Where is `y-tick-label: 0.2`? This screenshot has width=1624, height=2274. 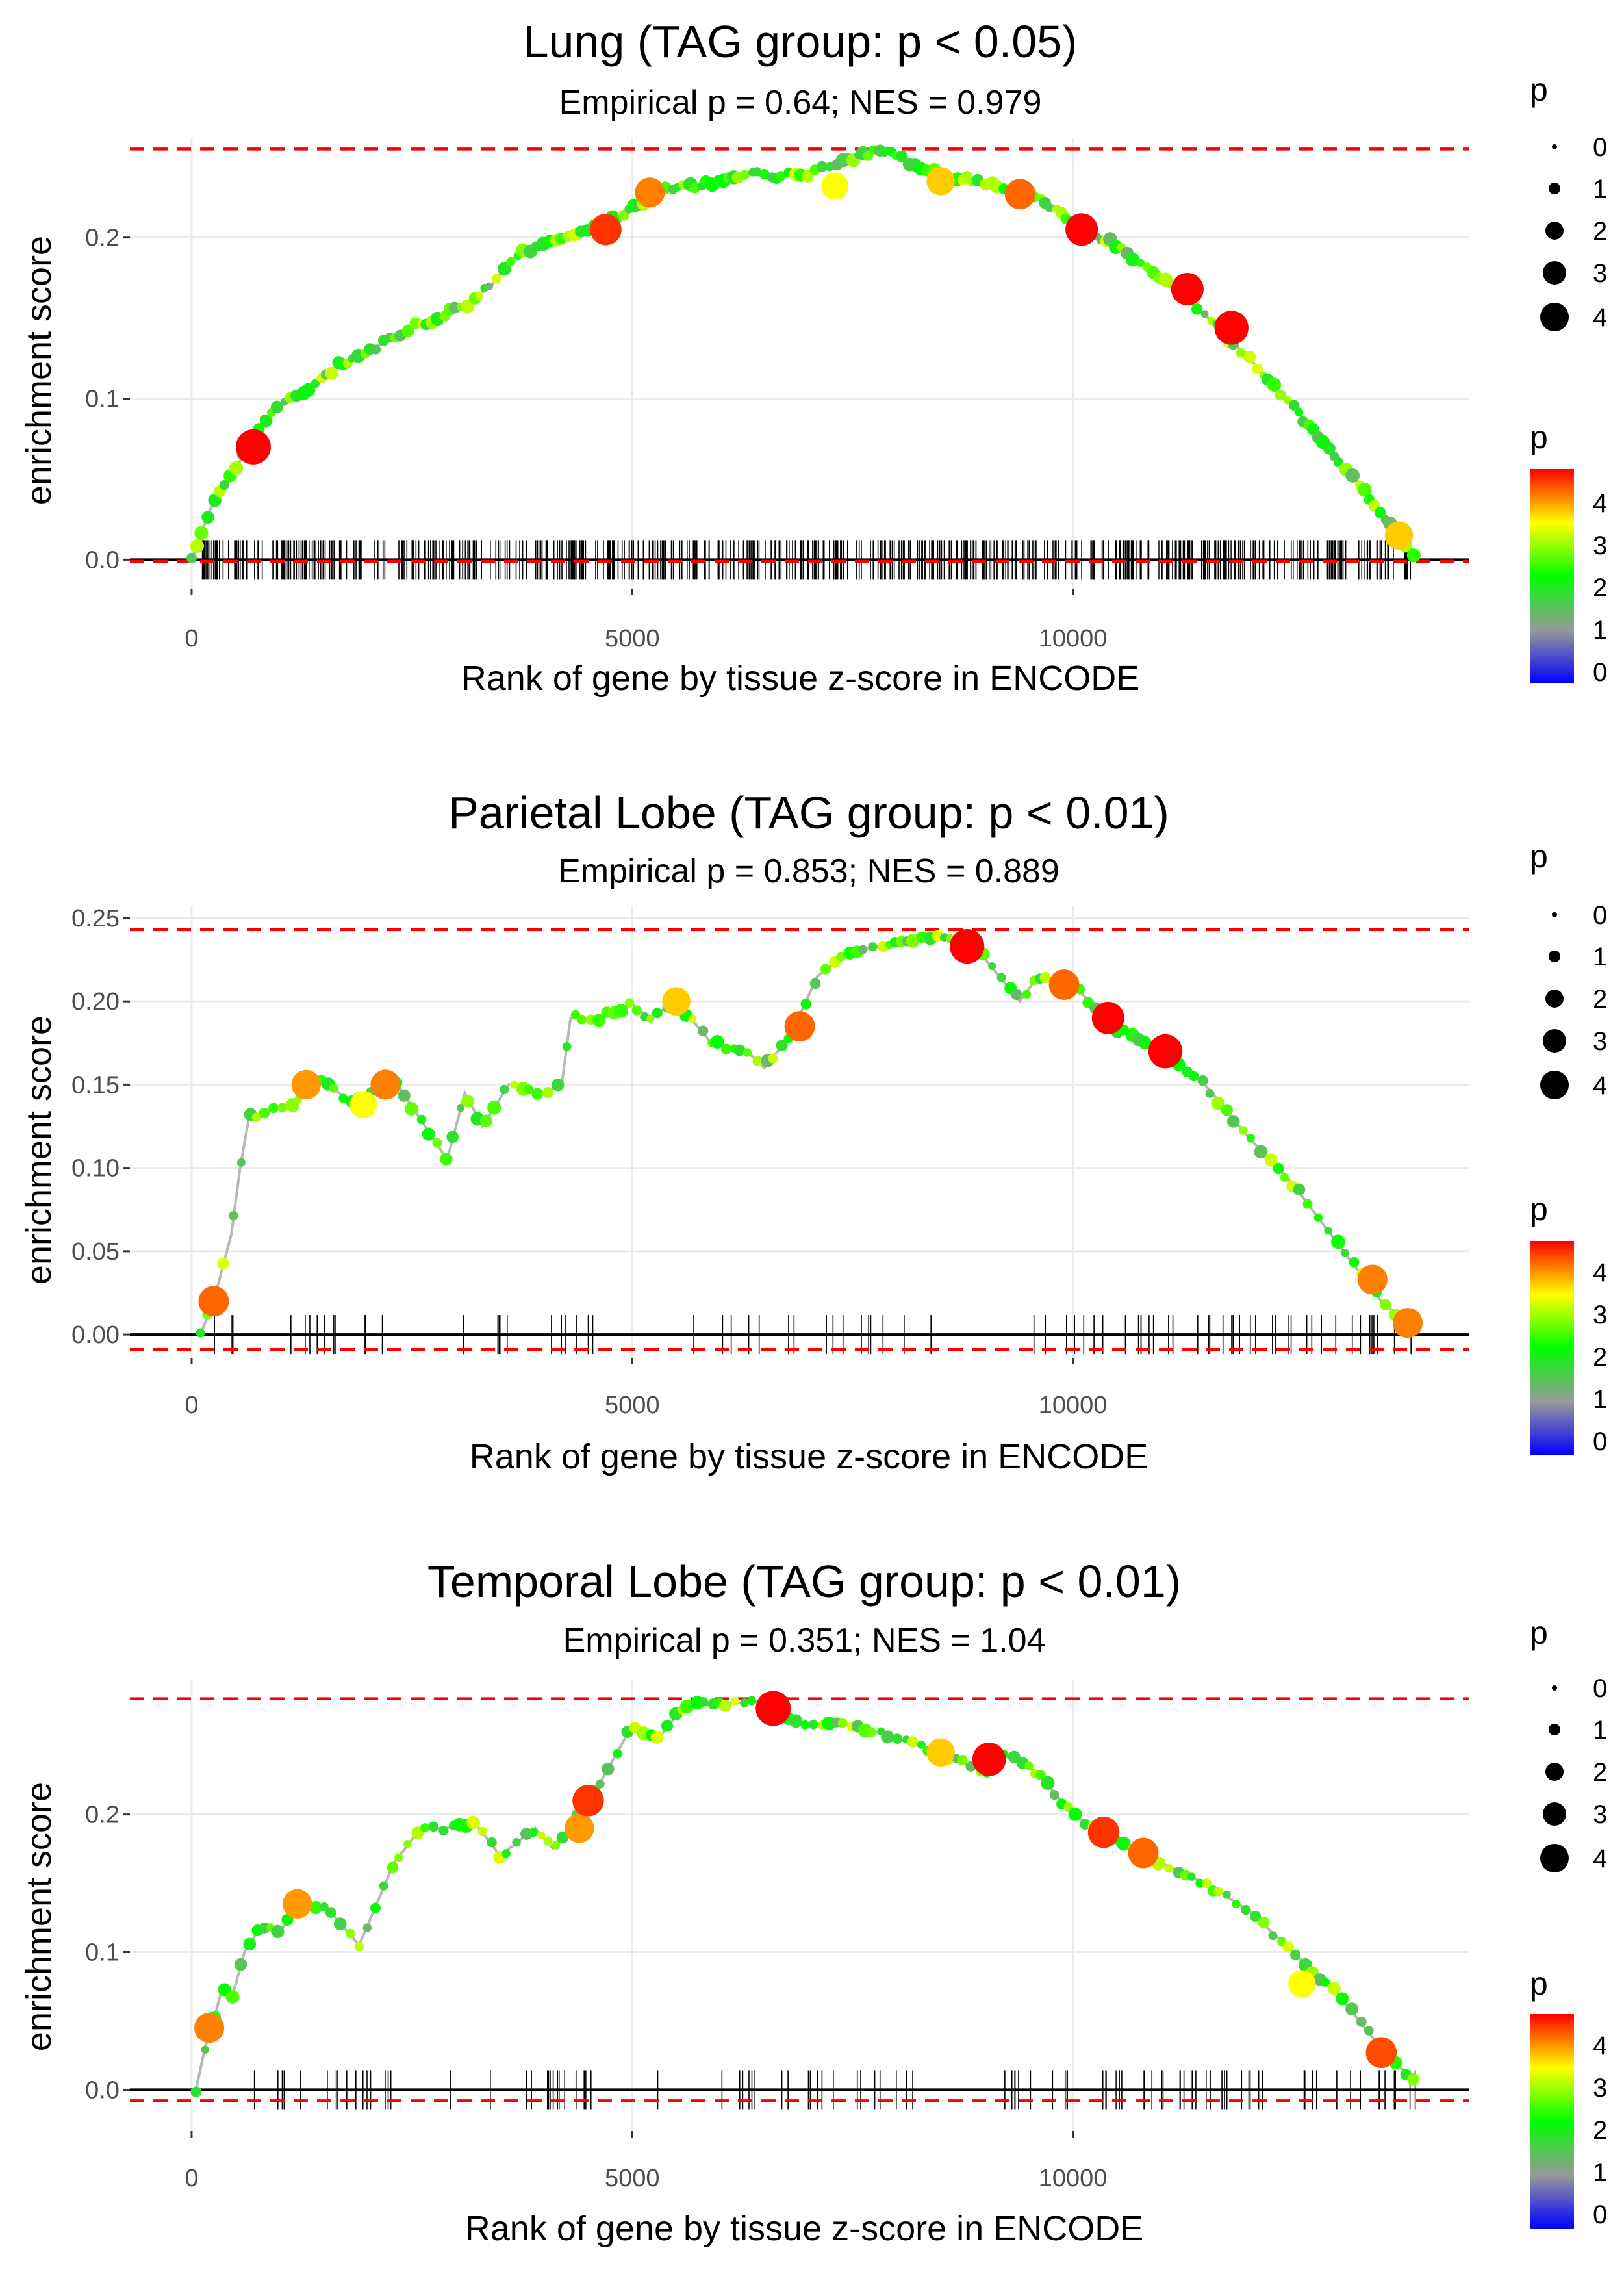 y-tick-label: 0.2 is located at coordinates (102, 238).